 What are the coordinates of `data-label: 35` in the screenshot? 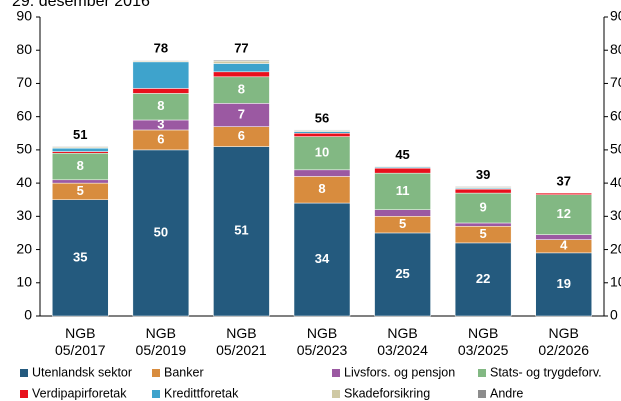 It's located at (80, 256).